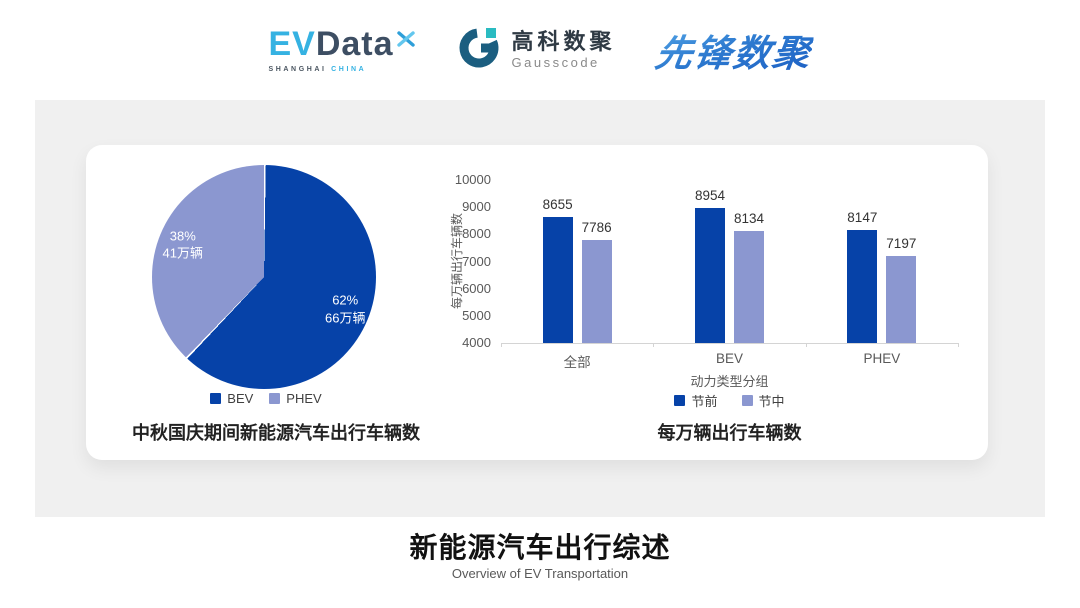  I want to click on pie-legend: BEV PHEV, so click(266, 398).